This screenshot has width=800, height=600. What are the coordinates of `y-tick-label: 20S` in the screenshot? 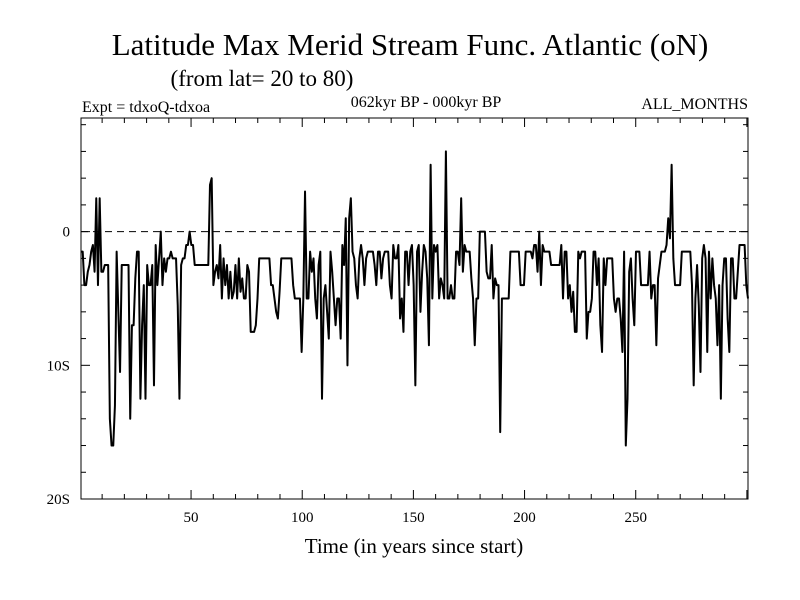 It's located at (58, 500).